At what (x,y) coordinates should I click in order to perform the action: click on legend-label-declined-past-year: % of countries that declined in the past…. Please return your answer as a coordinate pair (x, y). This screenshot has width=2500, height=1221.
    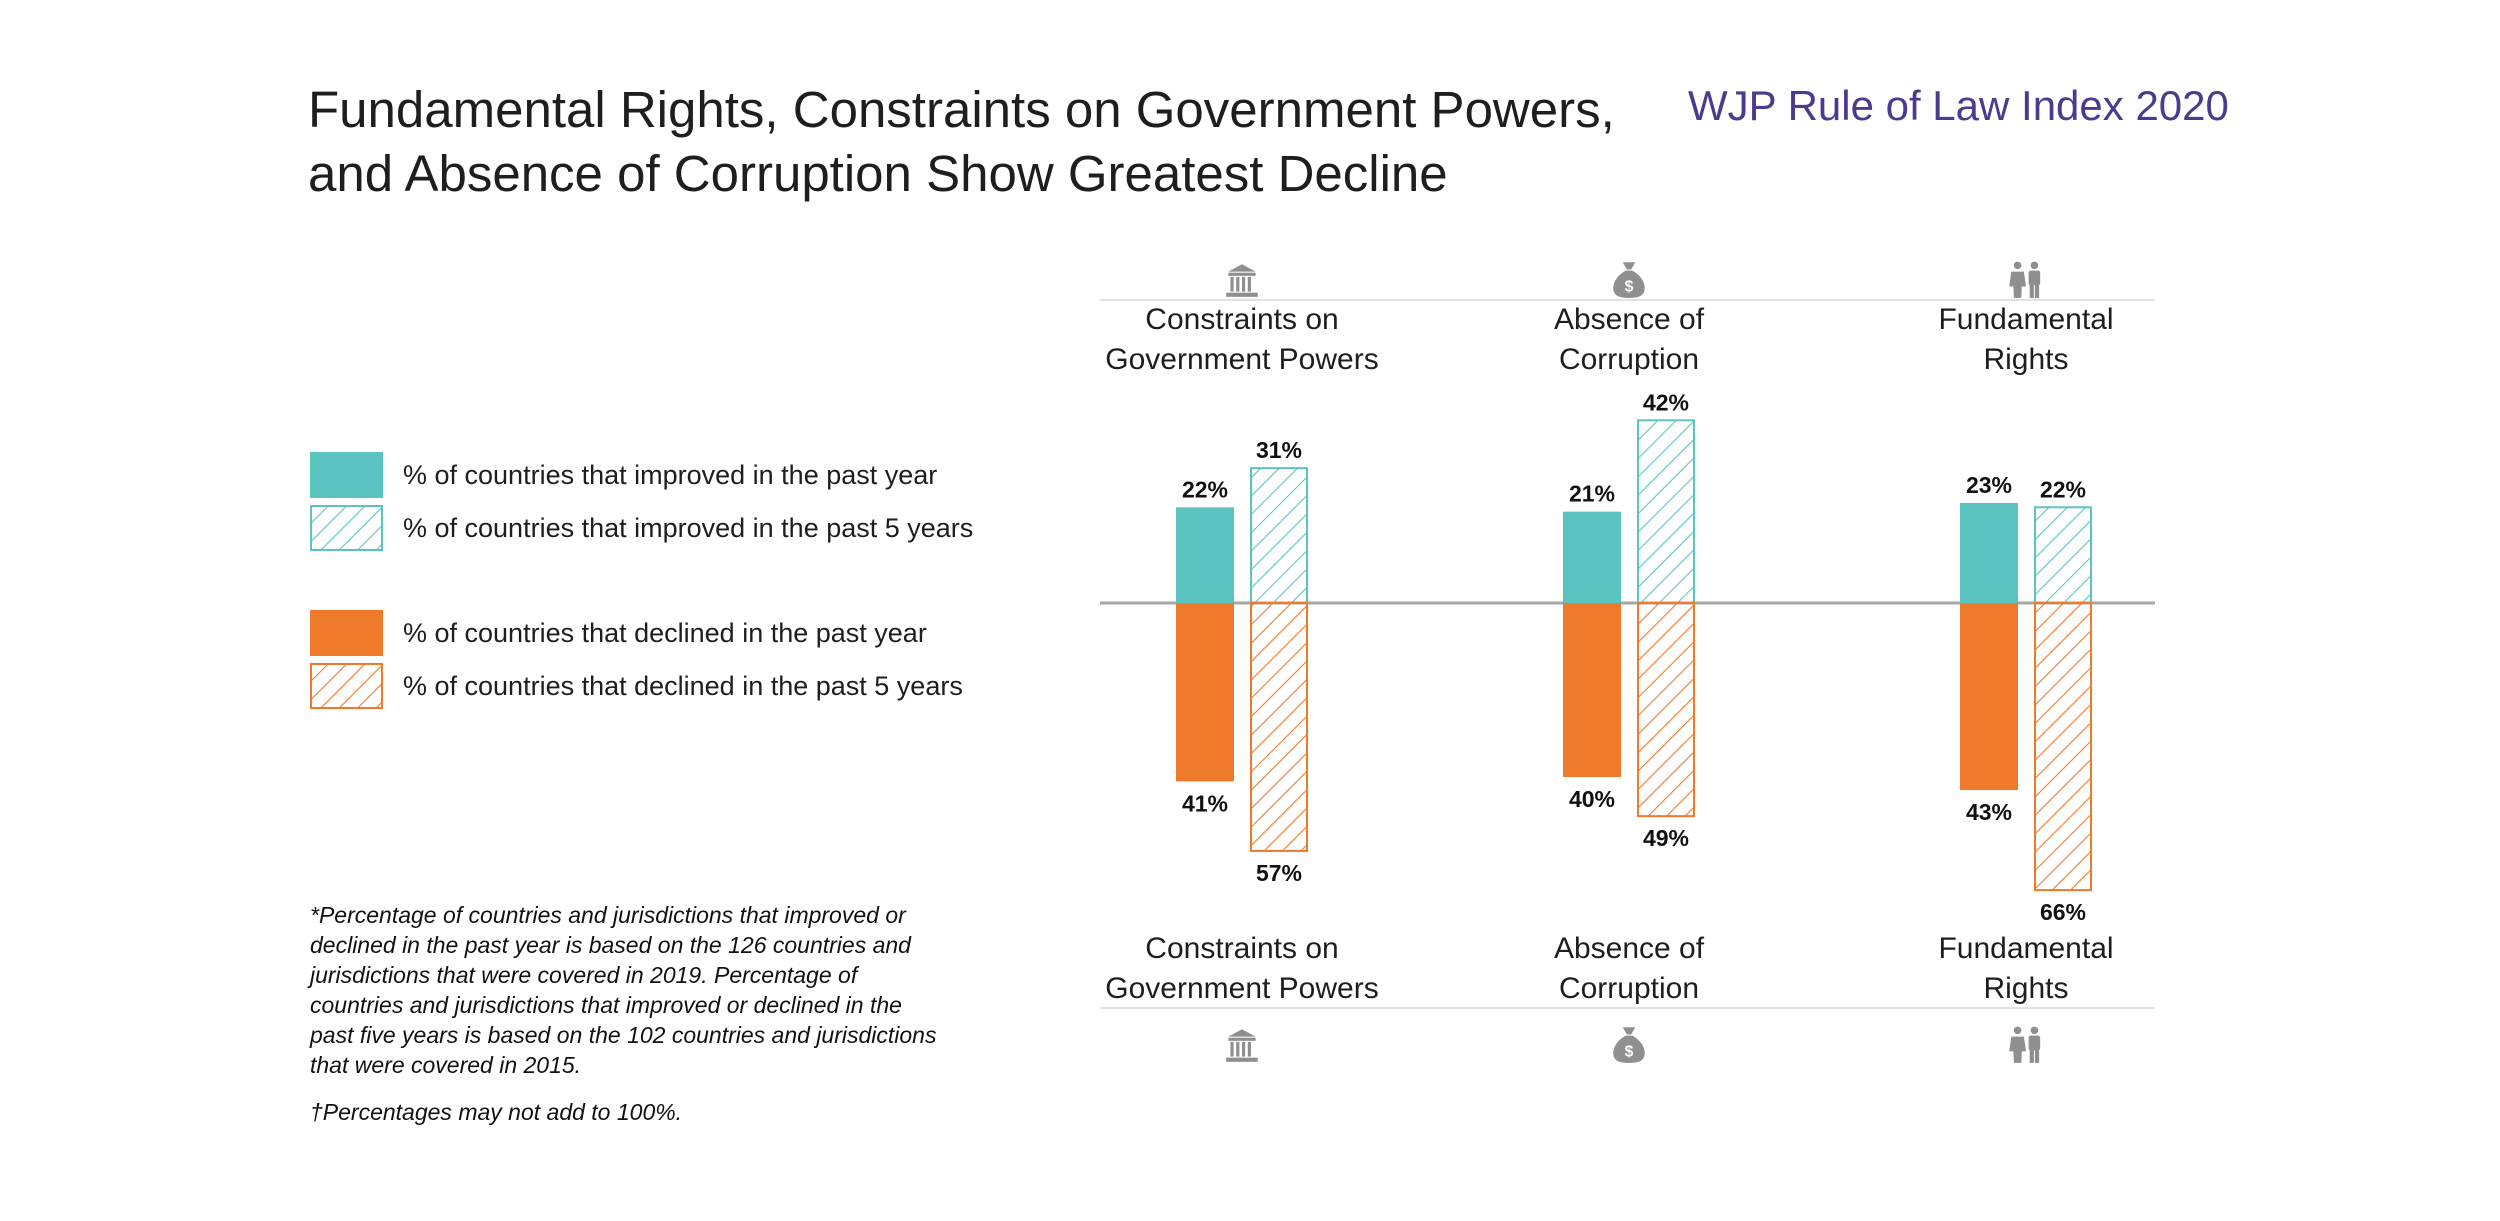
    Looking at the image, I should click on (665, 632).